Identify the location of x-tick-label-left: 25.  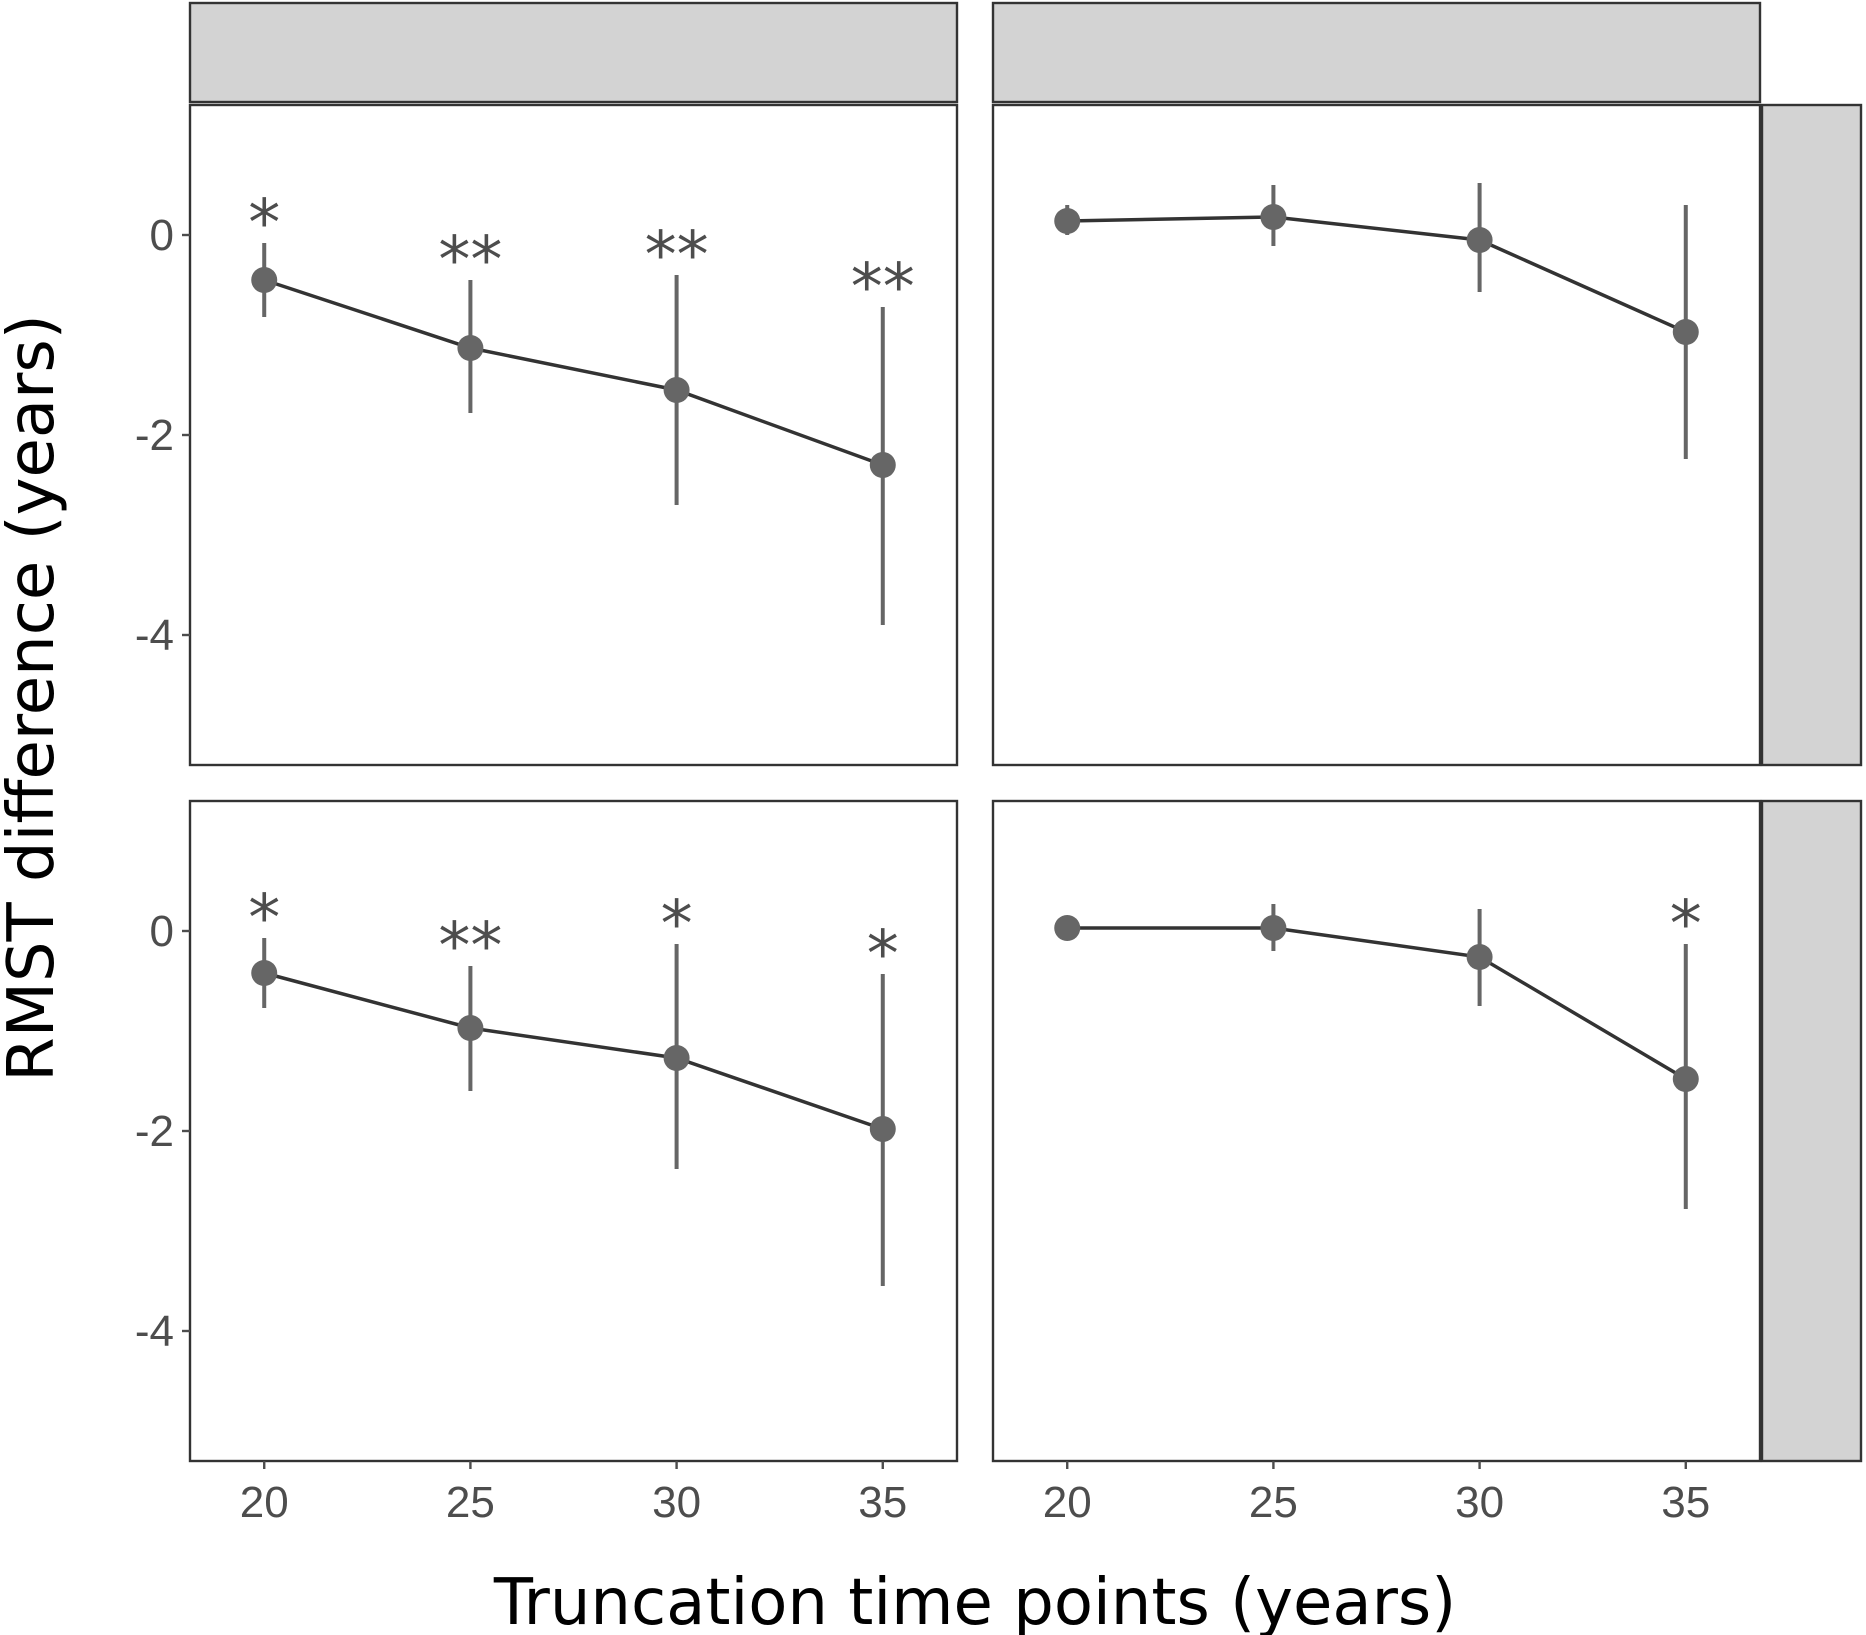
(470, 1502).